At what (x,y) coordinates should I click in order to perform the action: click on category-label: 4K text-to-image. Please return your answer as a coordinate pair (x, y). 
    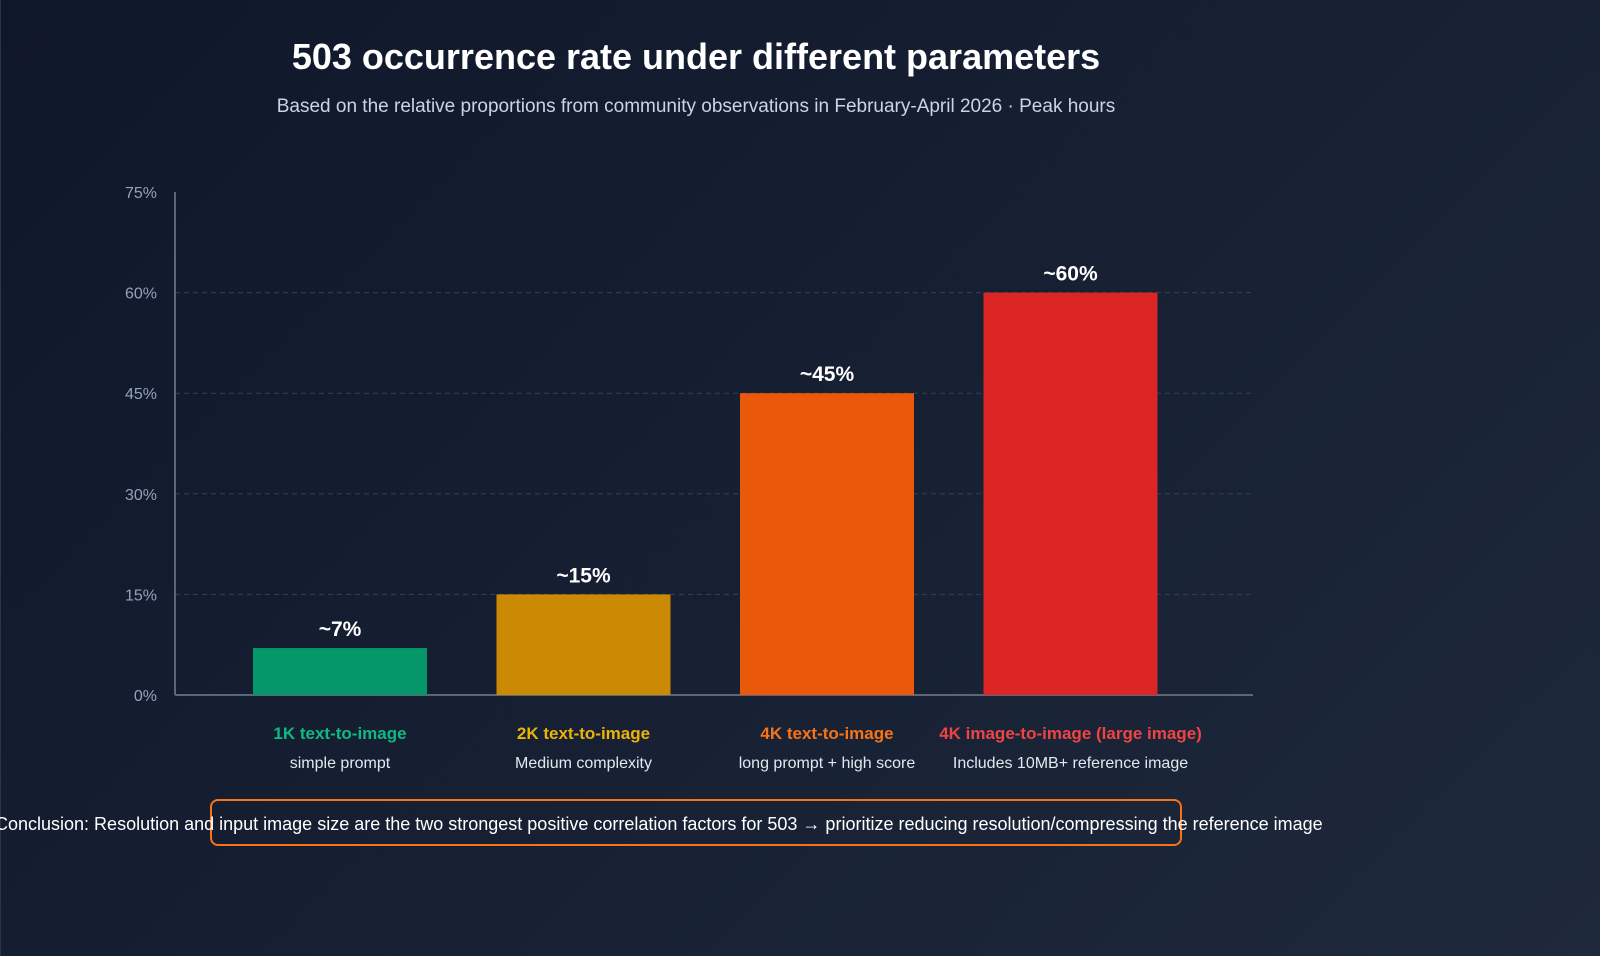
    Looking at the image, I should click on (826, 733).